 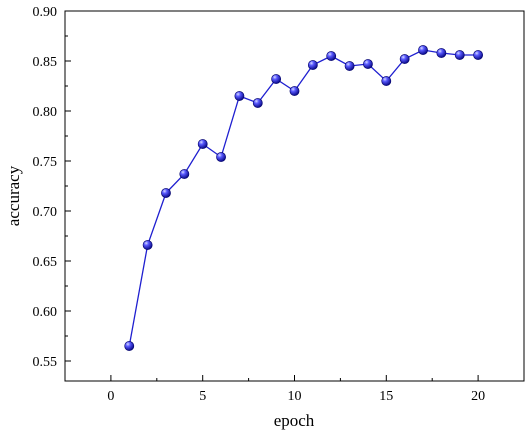 I want to click on y-tick-label: 0.65, so click(x=45, y=262).